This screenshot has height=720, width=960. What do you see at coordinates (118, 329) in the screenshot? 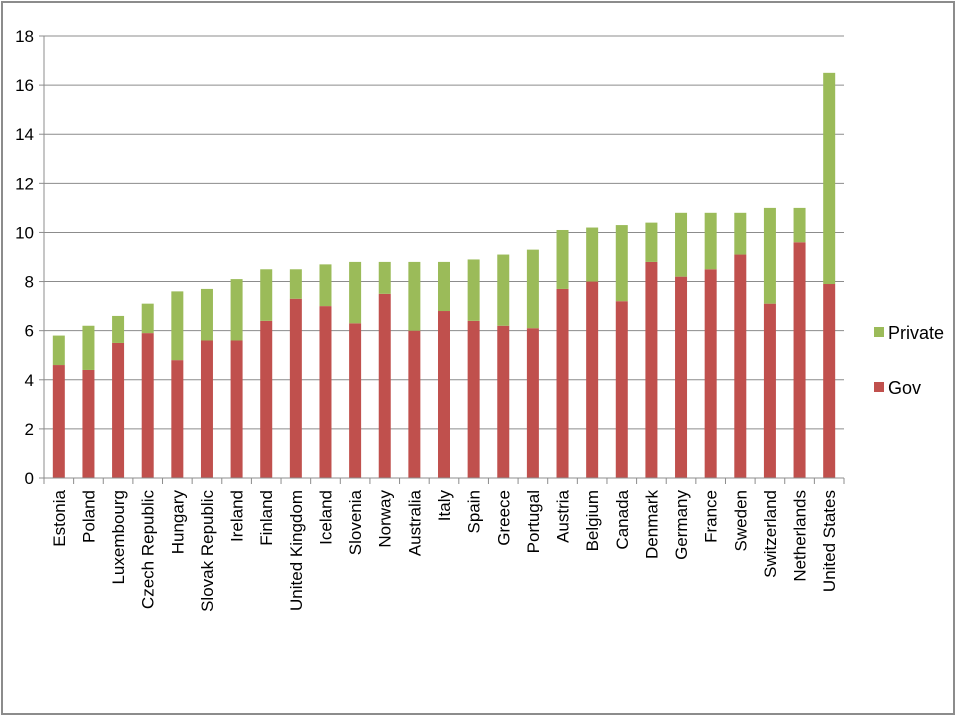
I see `bar-private-luxembourg` at bounding box center [118, 329].